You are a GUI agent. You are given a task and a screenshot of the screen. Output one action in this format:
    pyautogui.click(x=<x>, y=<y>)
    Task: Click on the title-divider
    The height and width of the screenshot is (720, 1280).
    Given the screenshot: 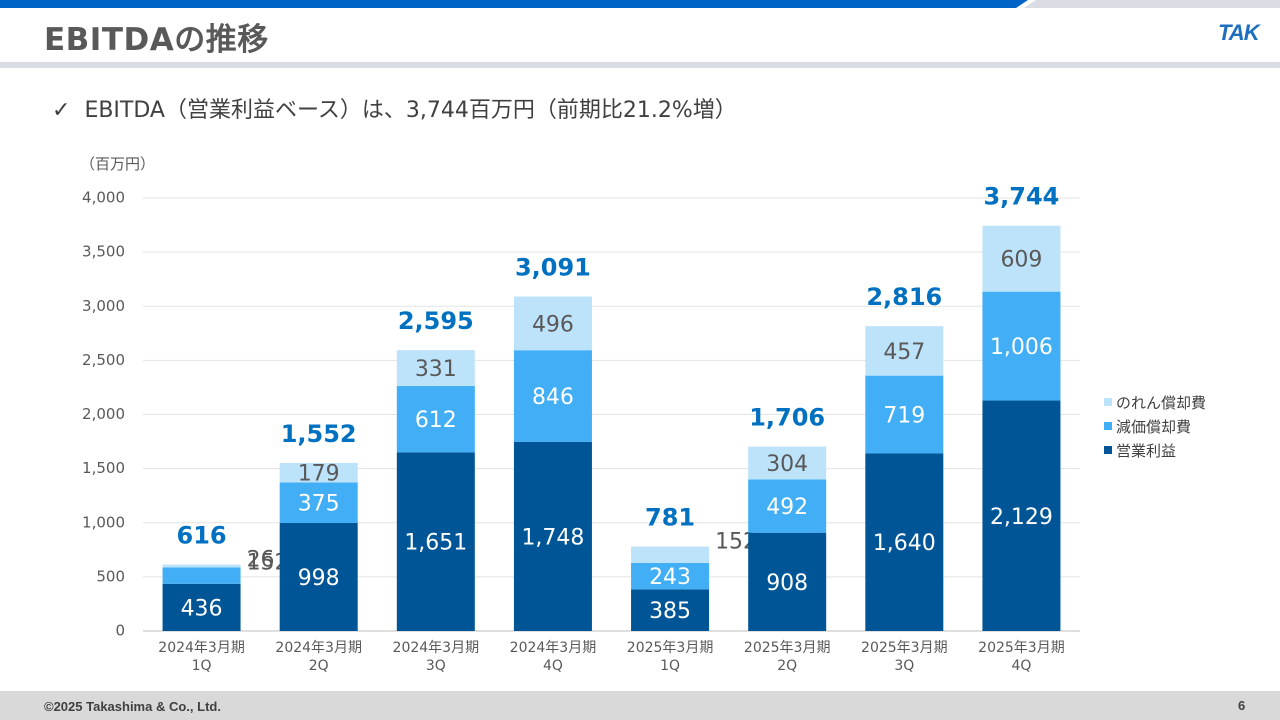 What is the action you would take?
    pyautogui.click(x=640, y=65)
    